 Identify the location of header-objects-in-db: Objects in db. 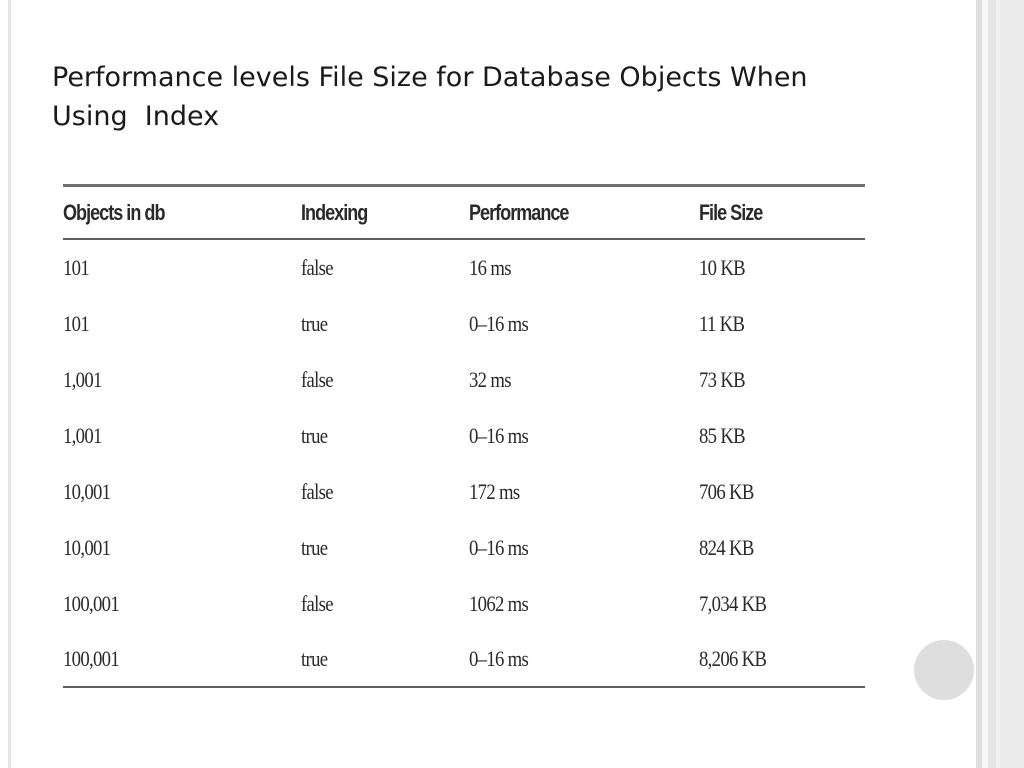
(114, 212).